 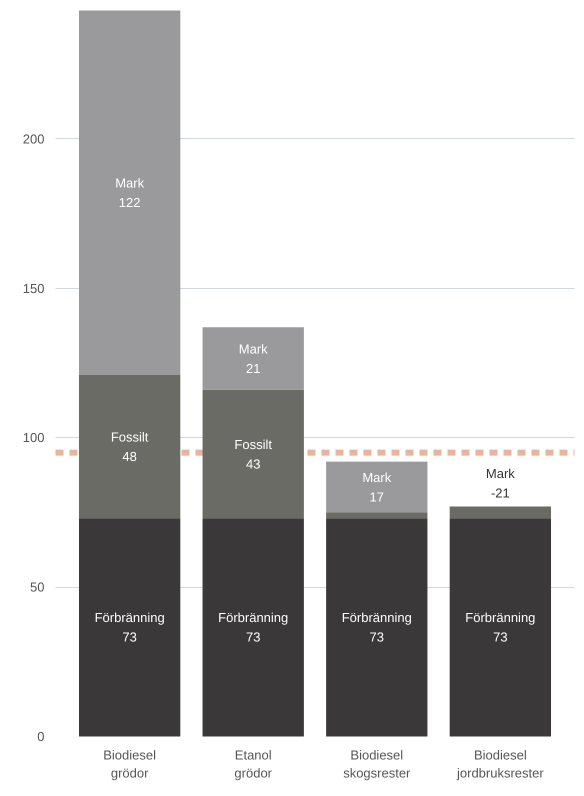 I want to click on annotation: Mark -21, so click(x=501, y=483).